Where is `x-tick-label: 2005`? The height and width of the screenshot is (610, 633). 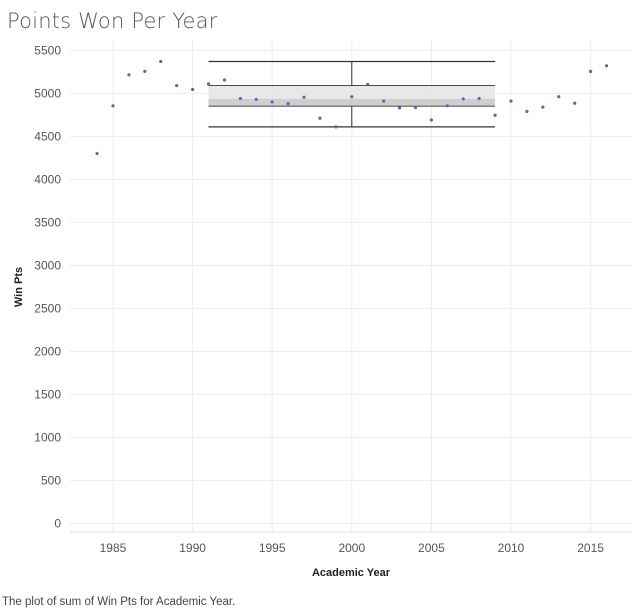 x-tick-label: 2005 is located at coordinates (431, 548).